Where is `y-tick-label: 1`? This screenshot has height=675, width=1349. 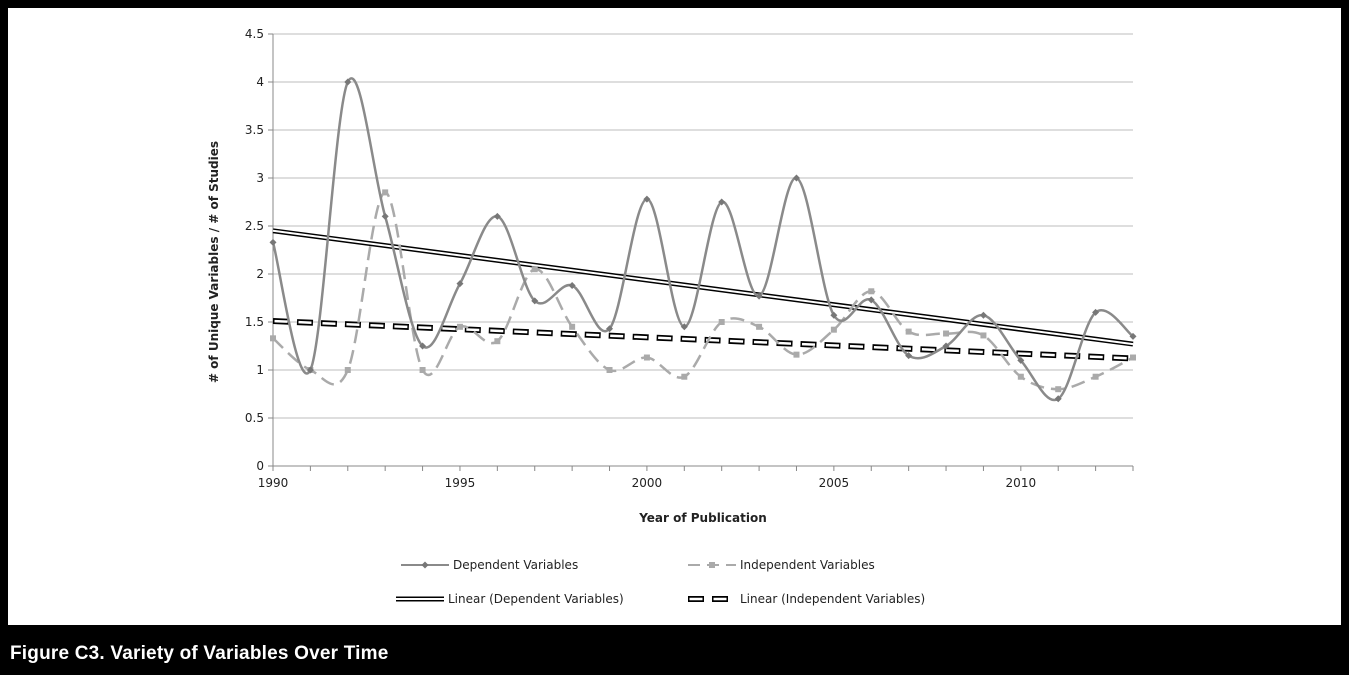
y-tick-label: 1 is located at coordinates (260, 370).